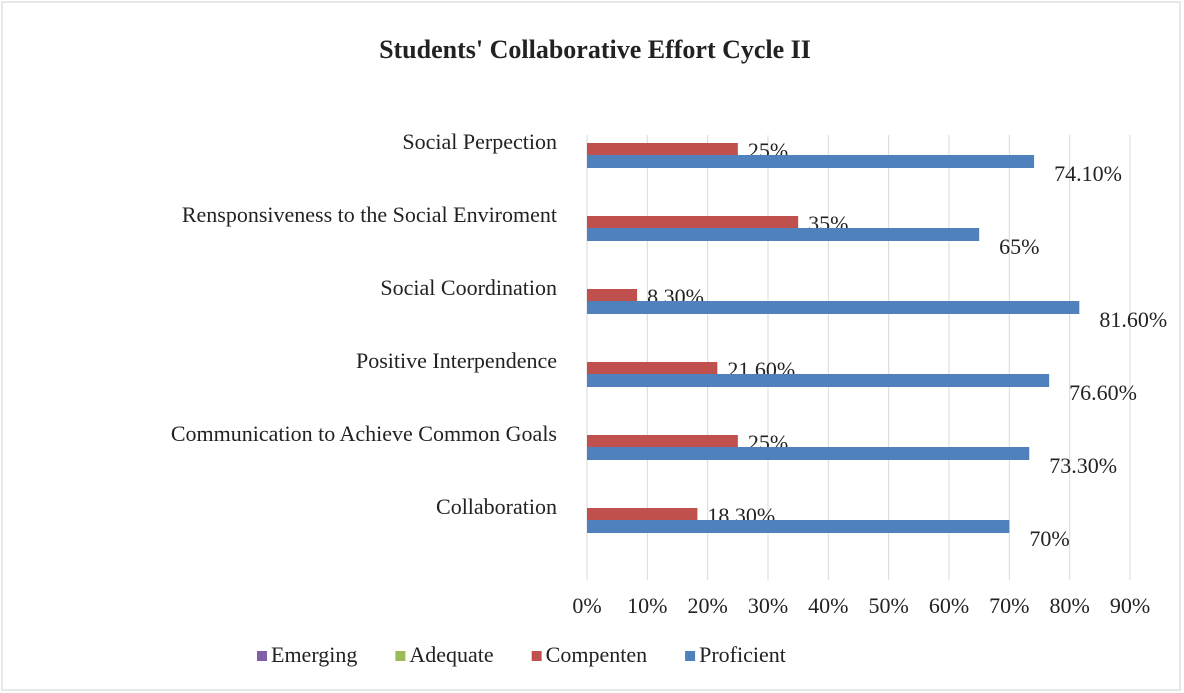 This screenshot has height=693, width=1184. Describe the element at coordinates (1088, 173) in the screenshot. I see `data-label: 74.10%` at that location.